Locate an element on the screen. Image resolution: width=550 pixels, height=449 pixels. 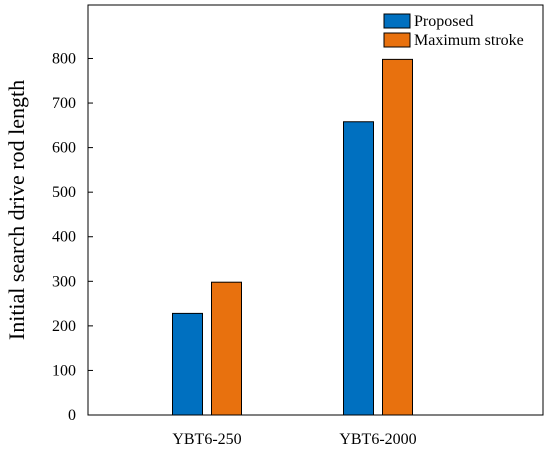
x-axis: YBT6-250 YBT6-2000 is located at coordinates (294, 439).